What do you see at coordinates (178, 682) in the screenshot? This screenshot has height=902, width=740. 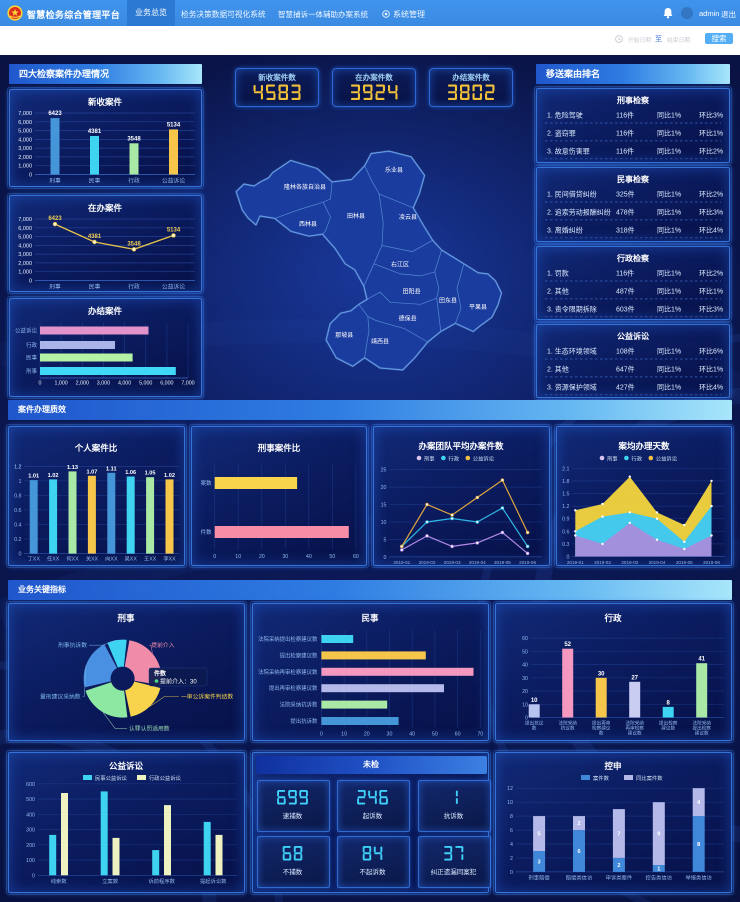 I see `svg-text: 提前介入：30` at bounding box center [178, 682].